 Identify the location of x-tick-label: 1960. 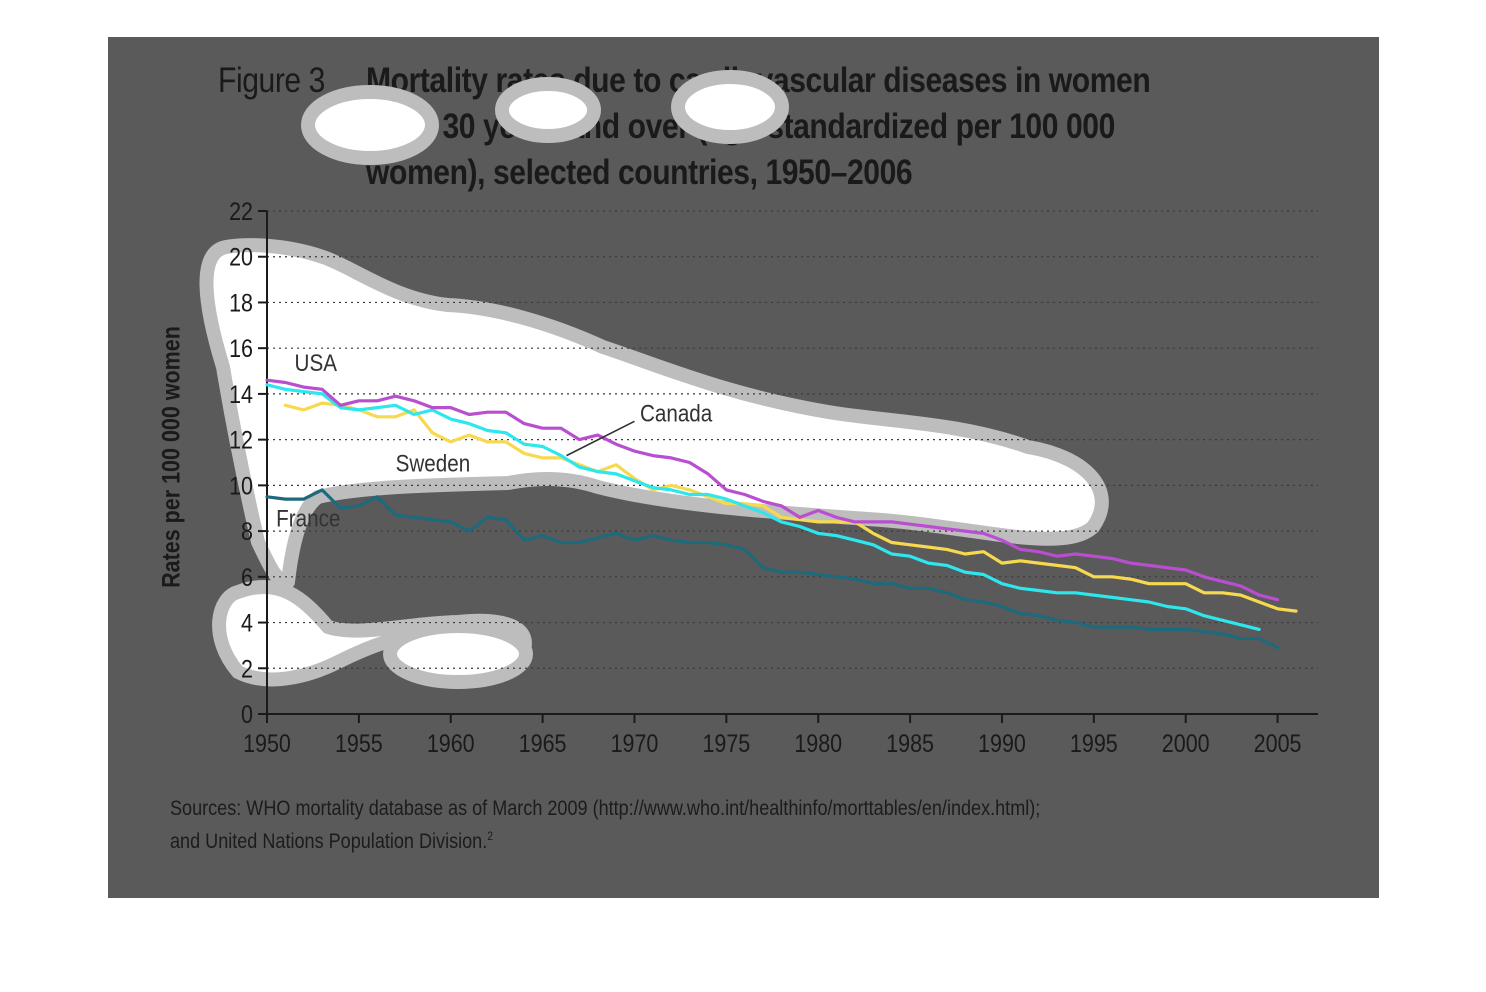
(451, 743).